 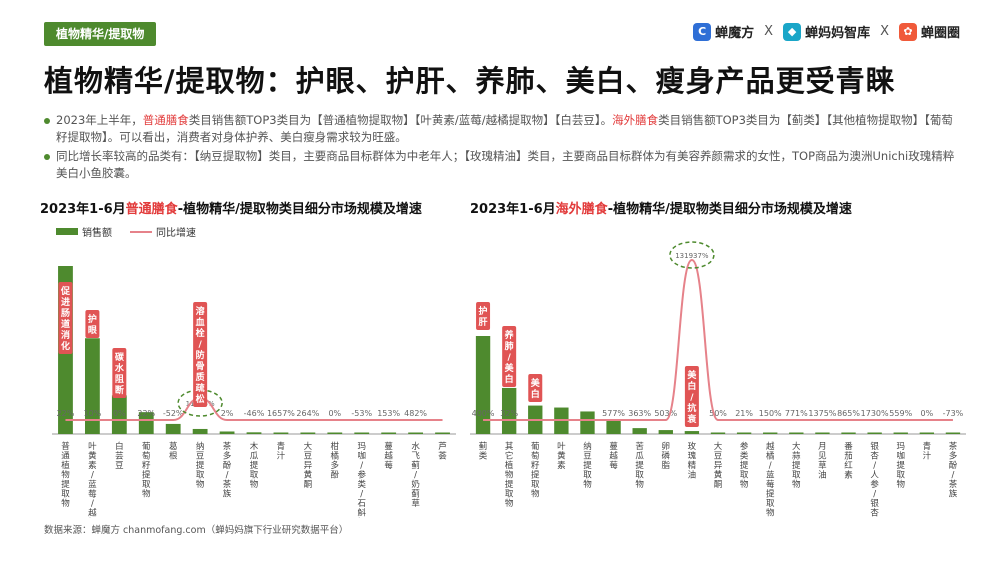 I want to click on category-label: 银杏/人参/银杏, so click(x=874, y=479).